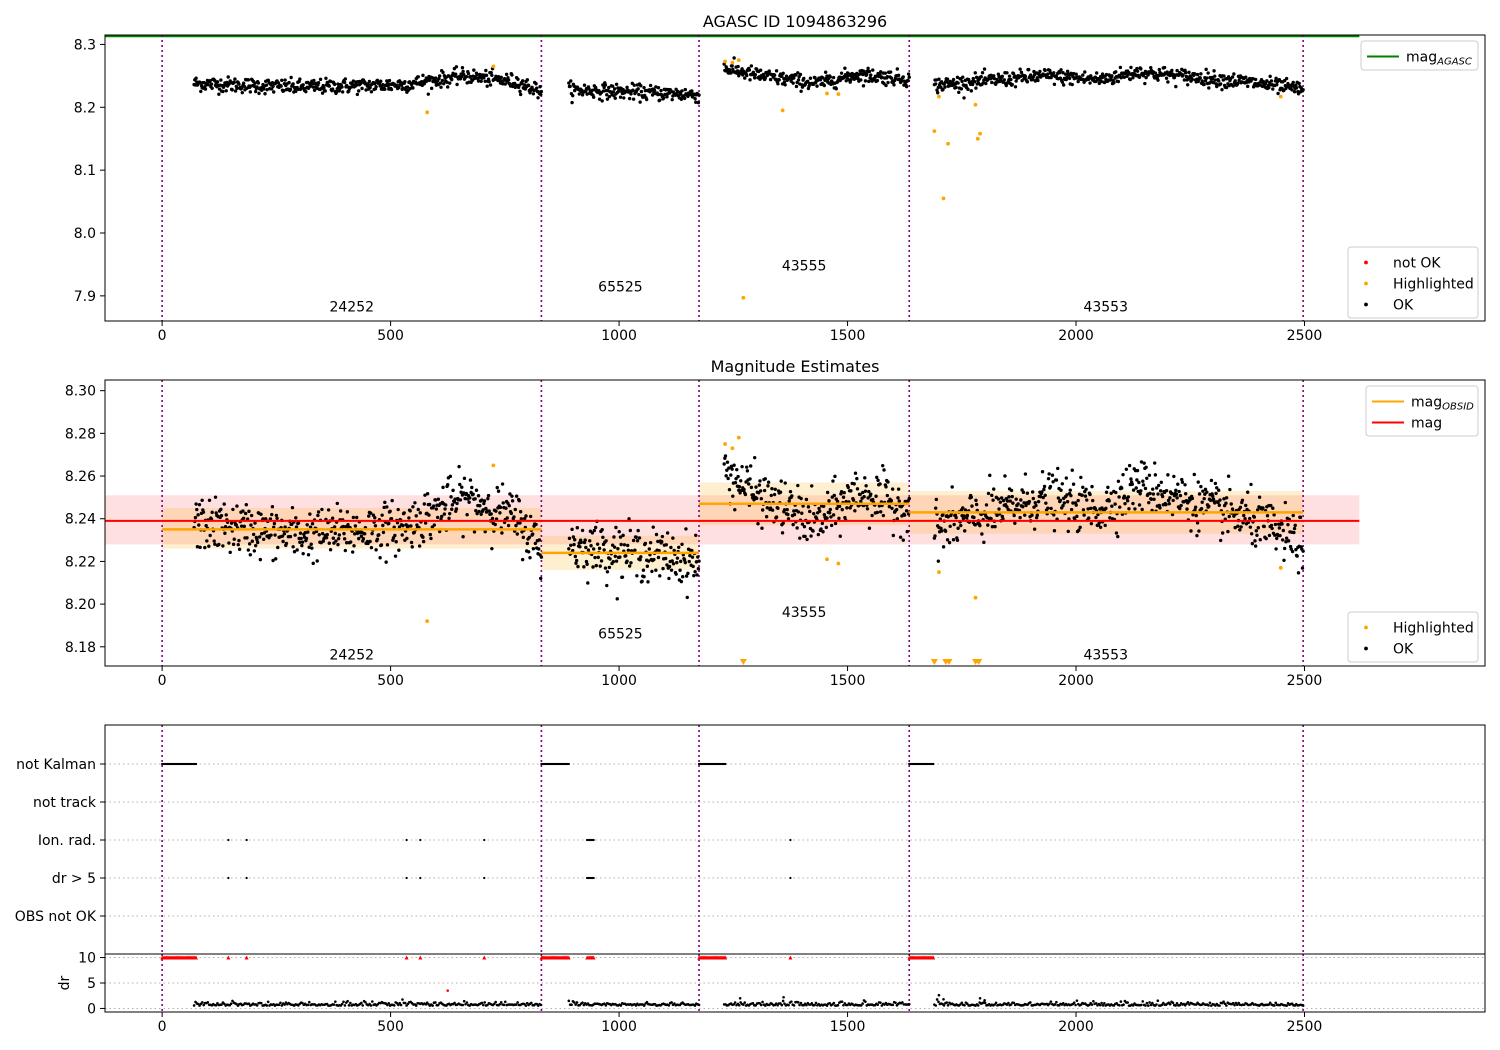  I want to click on agasc-x-axis: 0 500 1000 1500 2000 2500, so click(740, 332).